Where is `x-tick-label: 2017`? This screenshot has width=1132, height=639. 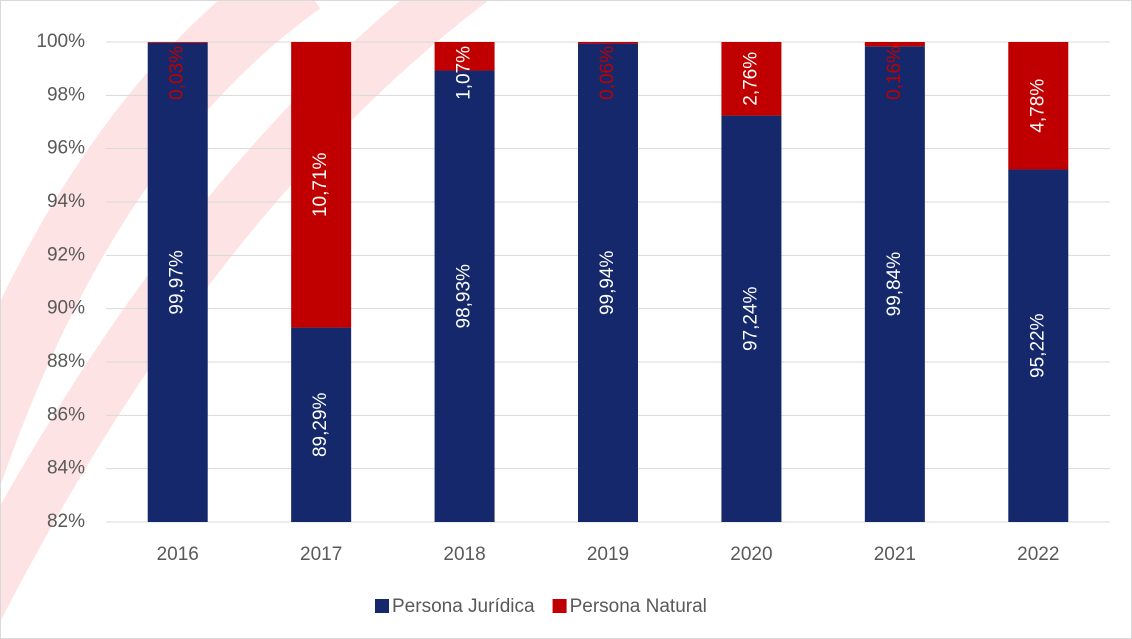
x-tick-label: 2017 is located at coordinates (321, 554).